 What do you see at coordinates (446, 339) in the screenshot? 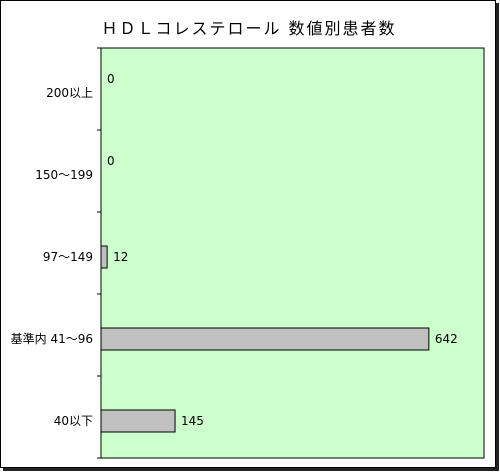
I see `data-label: 642` at bounding box center [446, 339].